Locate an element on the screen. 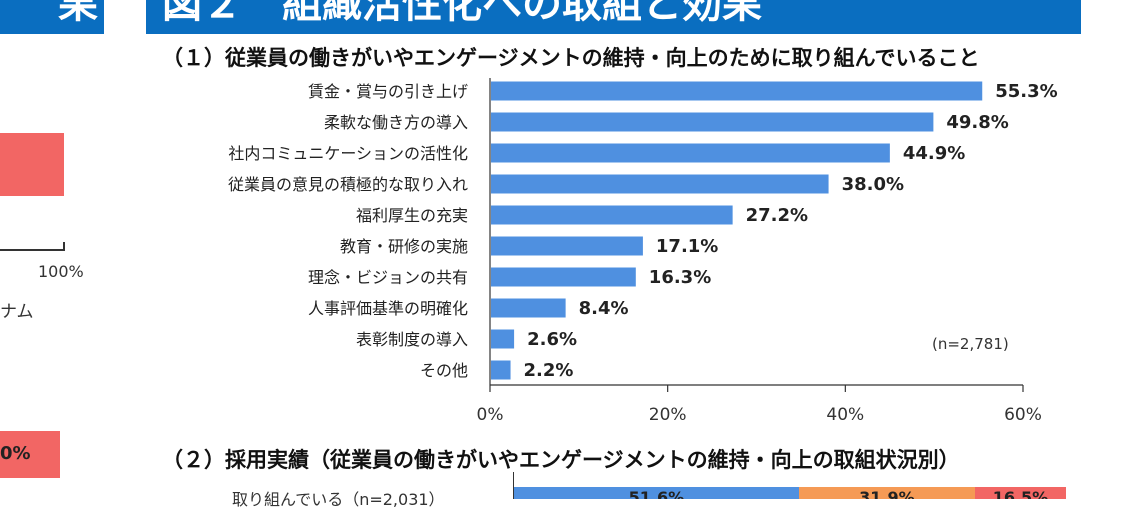 This screenshot has width=1145, height=510. category-label-1: 賃金・賞与の引き上げ is located at coordinates (388, 91).